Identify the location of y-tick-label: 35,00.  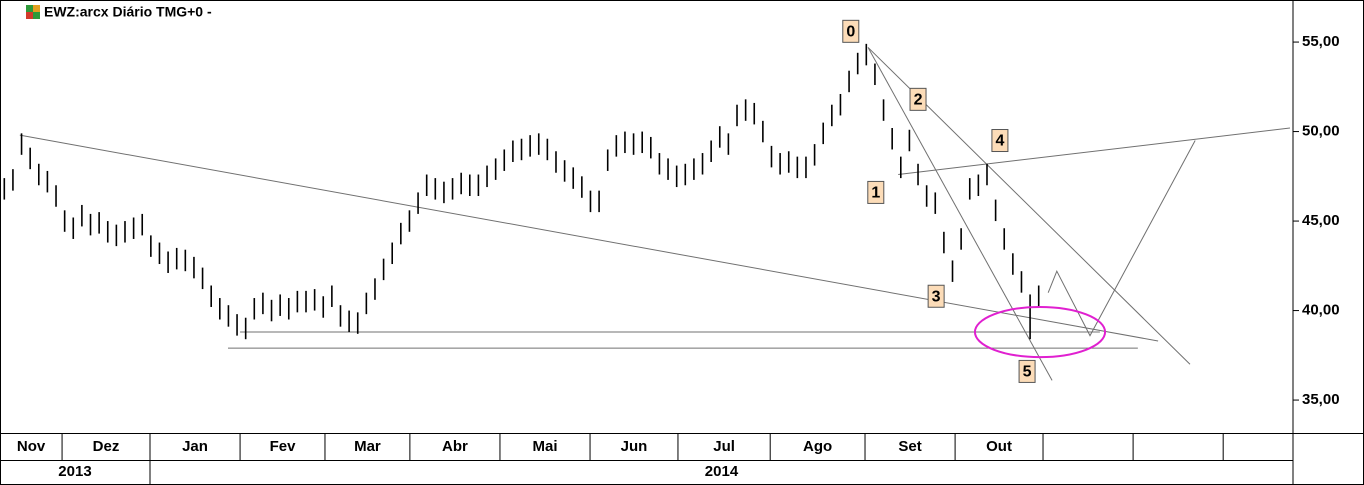
(1321, 399).